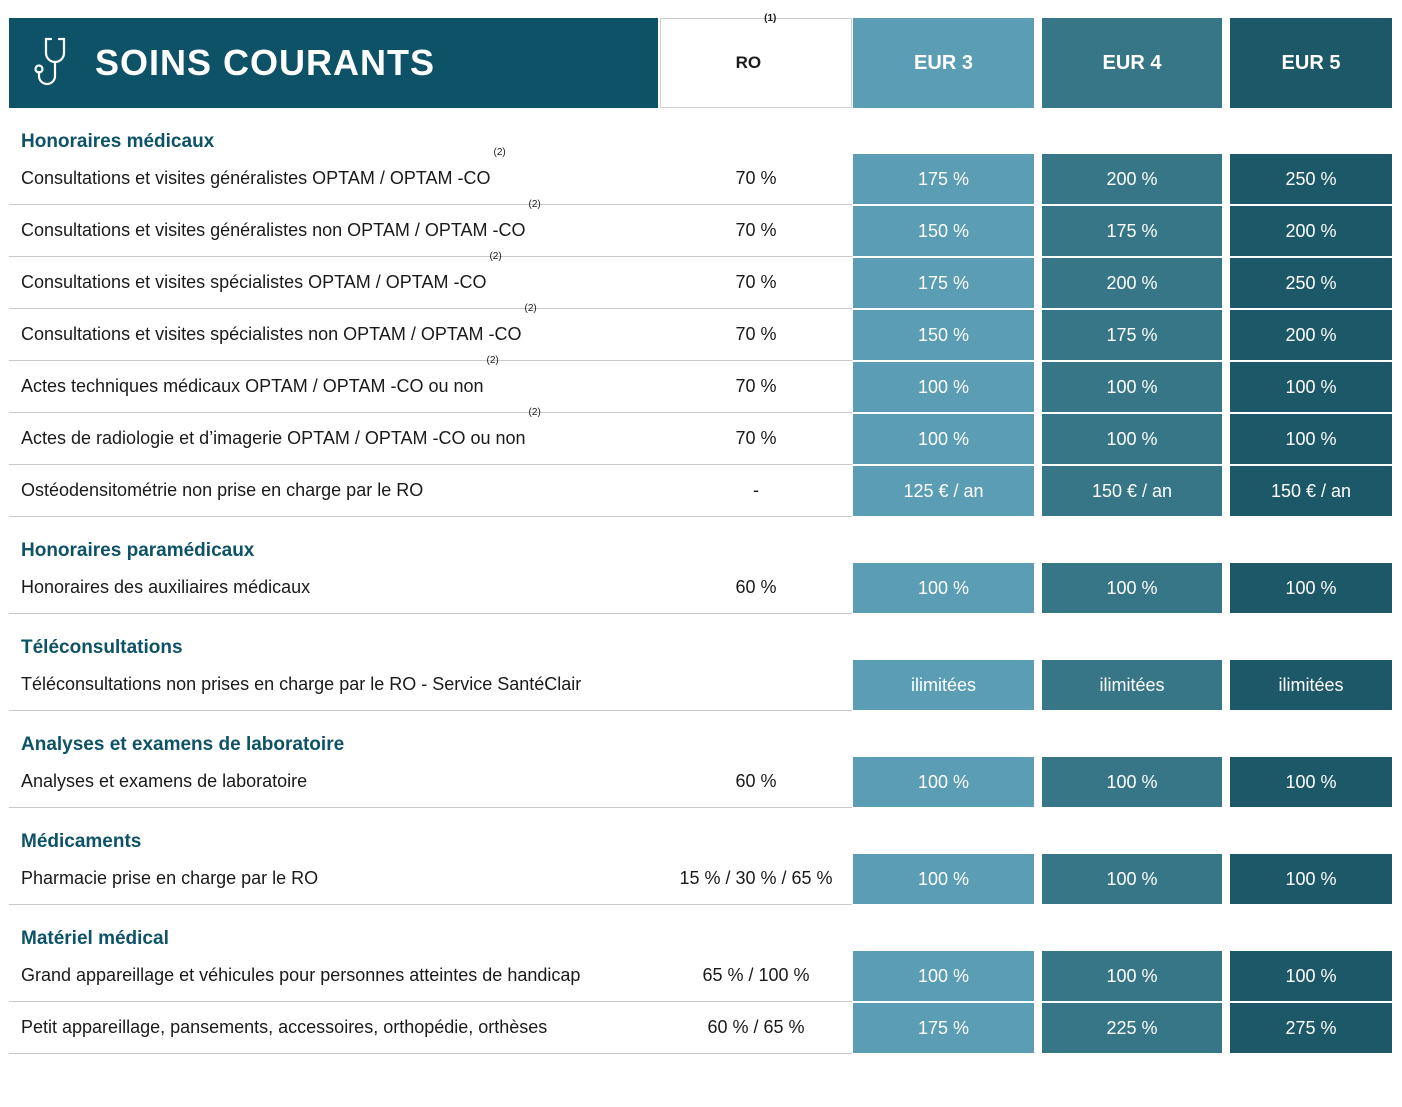 Image resolution: width=1402 pixels, height=1107 pixels. I want to click on value-cell: 150 %, so click(943, 335).